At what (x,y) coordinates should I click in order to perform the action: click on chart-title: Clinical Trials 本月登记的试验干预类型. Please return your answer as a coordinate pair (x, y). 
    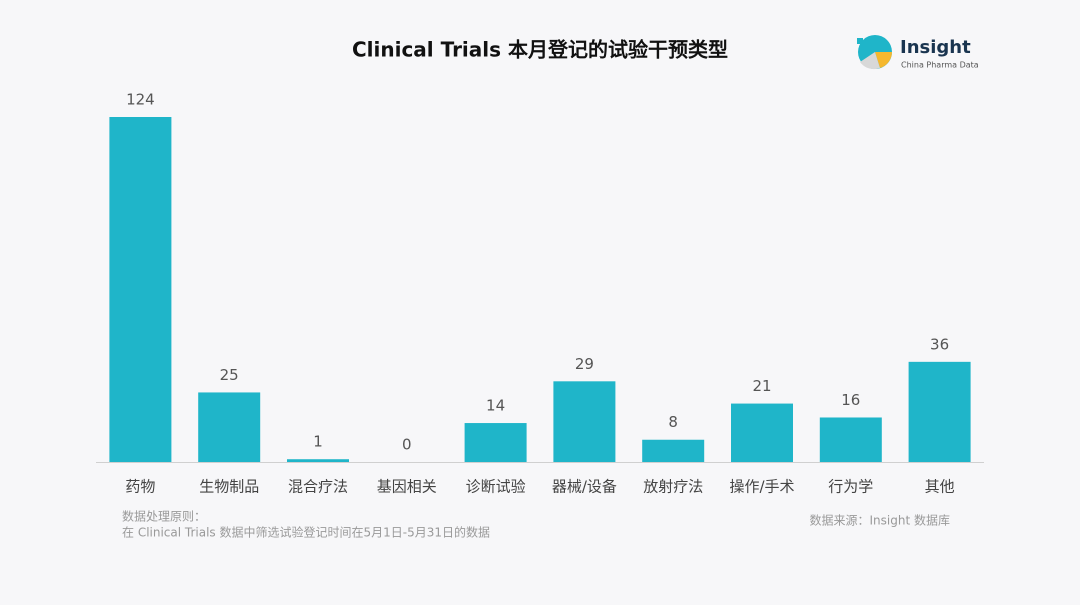
    Looking at the image, I should click on (540, 50).